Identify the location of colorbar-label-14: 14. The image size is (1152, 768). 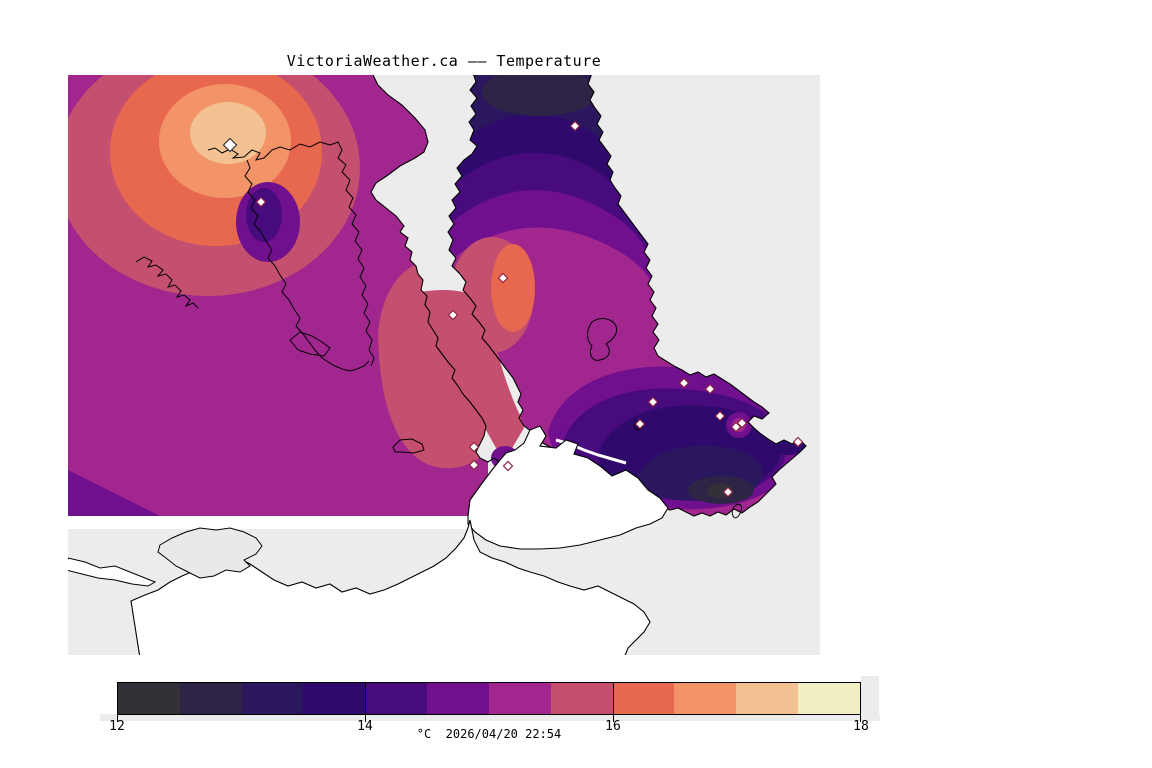
(365, 726).